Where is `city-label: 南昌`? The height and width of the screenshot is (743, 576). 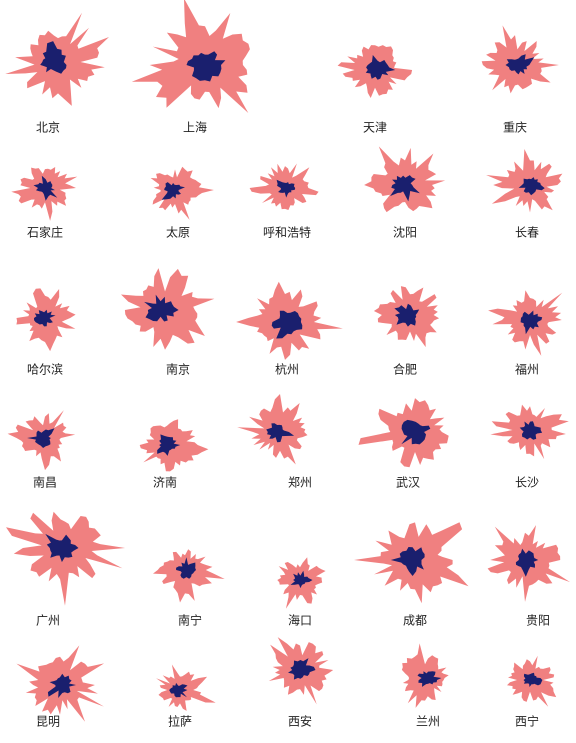
city-label: 南昌 is located at coordinates (45, 482).